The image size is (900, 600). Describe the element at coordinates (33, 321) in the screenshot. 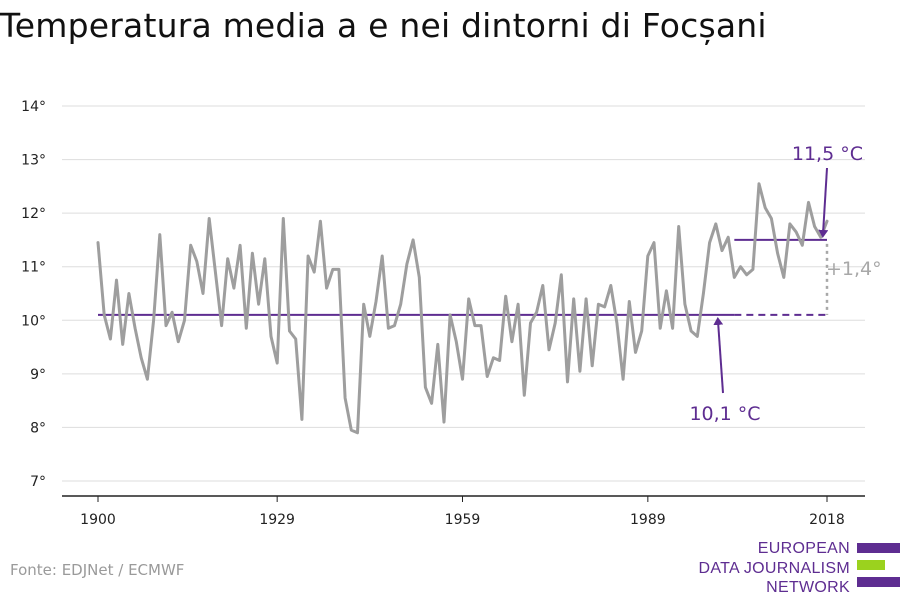

I see `y-tick-label-10: 10°` at that location.